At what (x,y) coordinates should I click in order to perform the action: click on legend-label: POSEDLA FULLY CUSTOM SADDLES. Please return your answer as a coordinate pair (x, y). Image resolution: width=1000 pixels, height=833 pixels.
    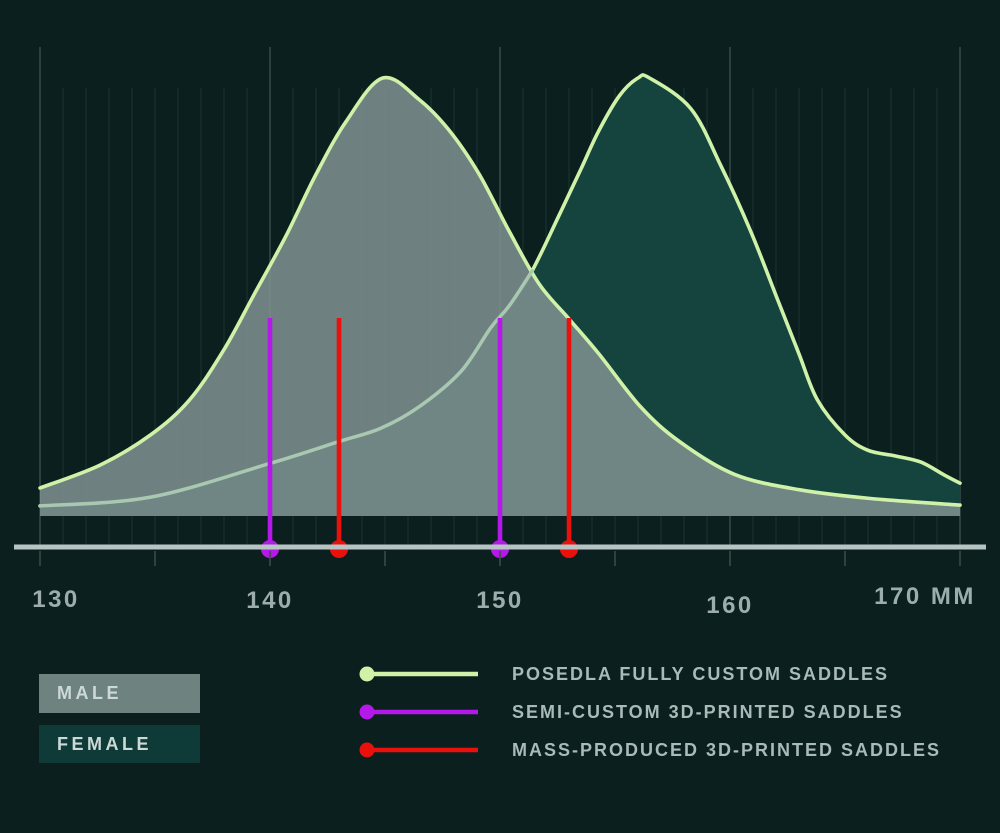
    Looking at the image, I should click on (701, 673).